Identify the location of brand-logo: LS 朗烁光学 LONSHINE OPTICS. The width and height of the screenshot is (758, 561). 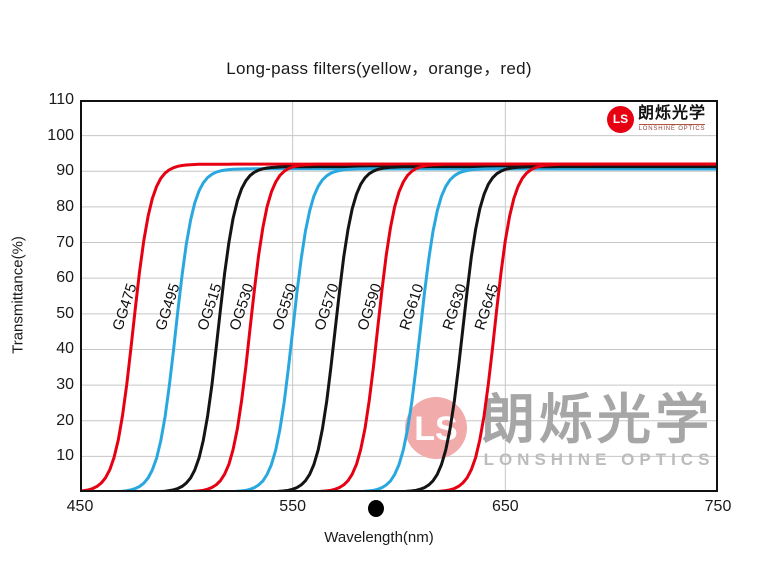
(656, 119).